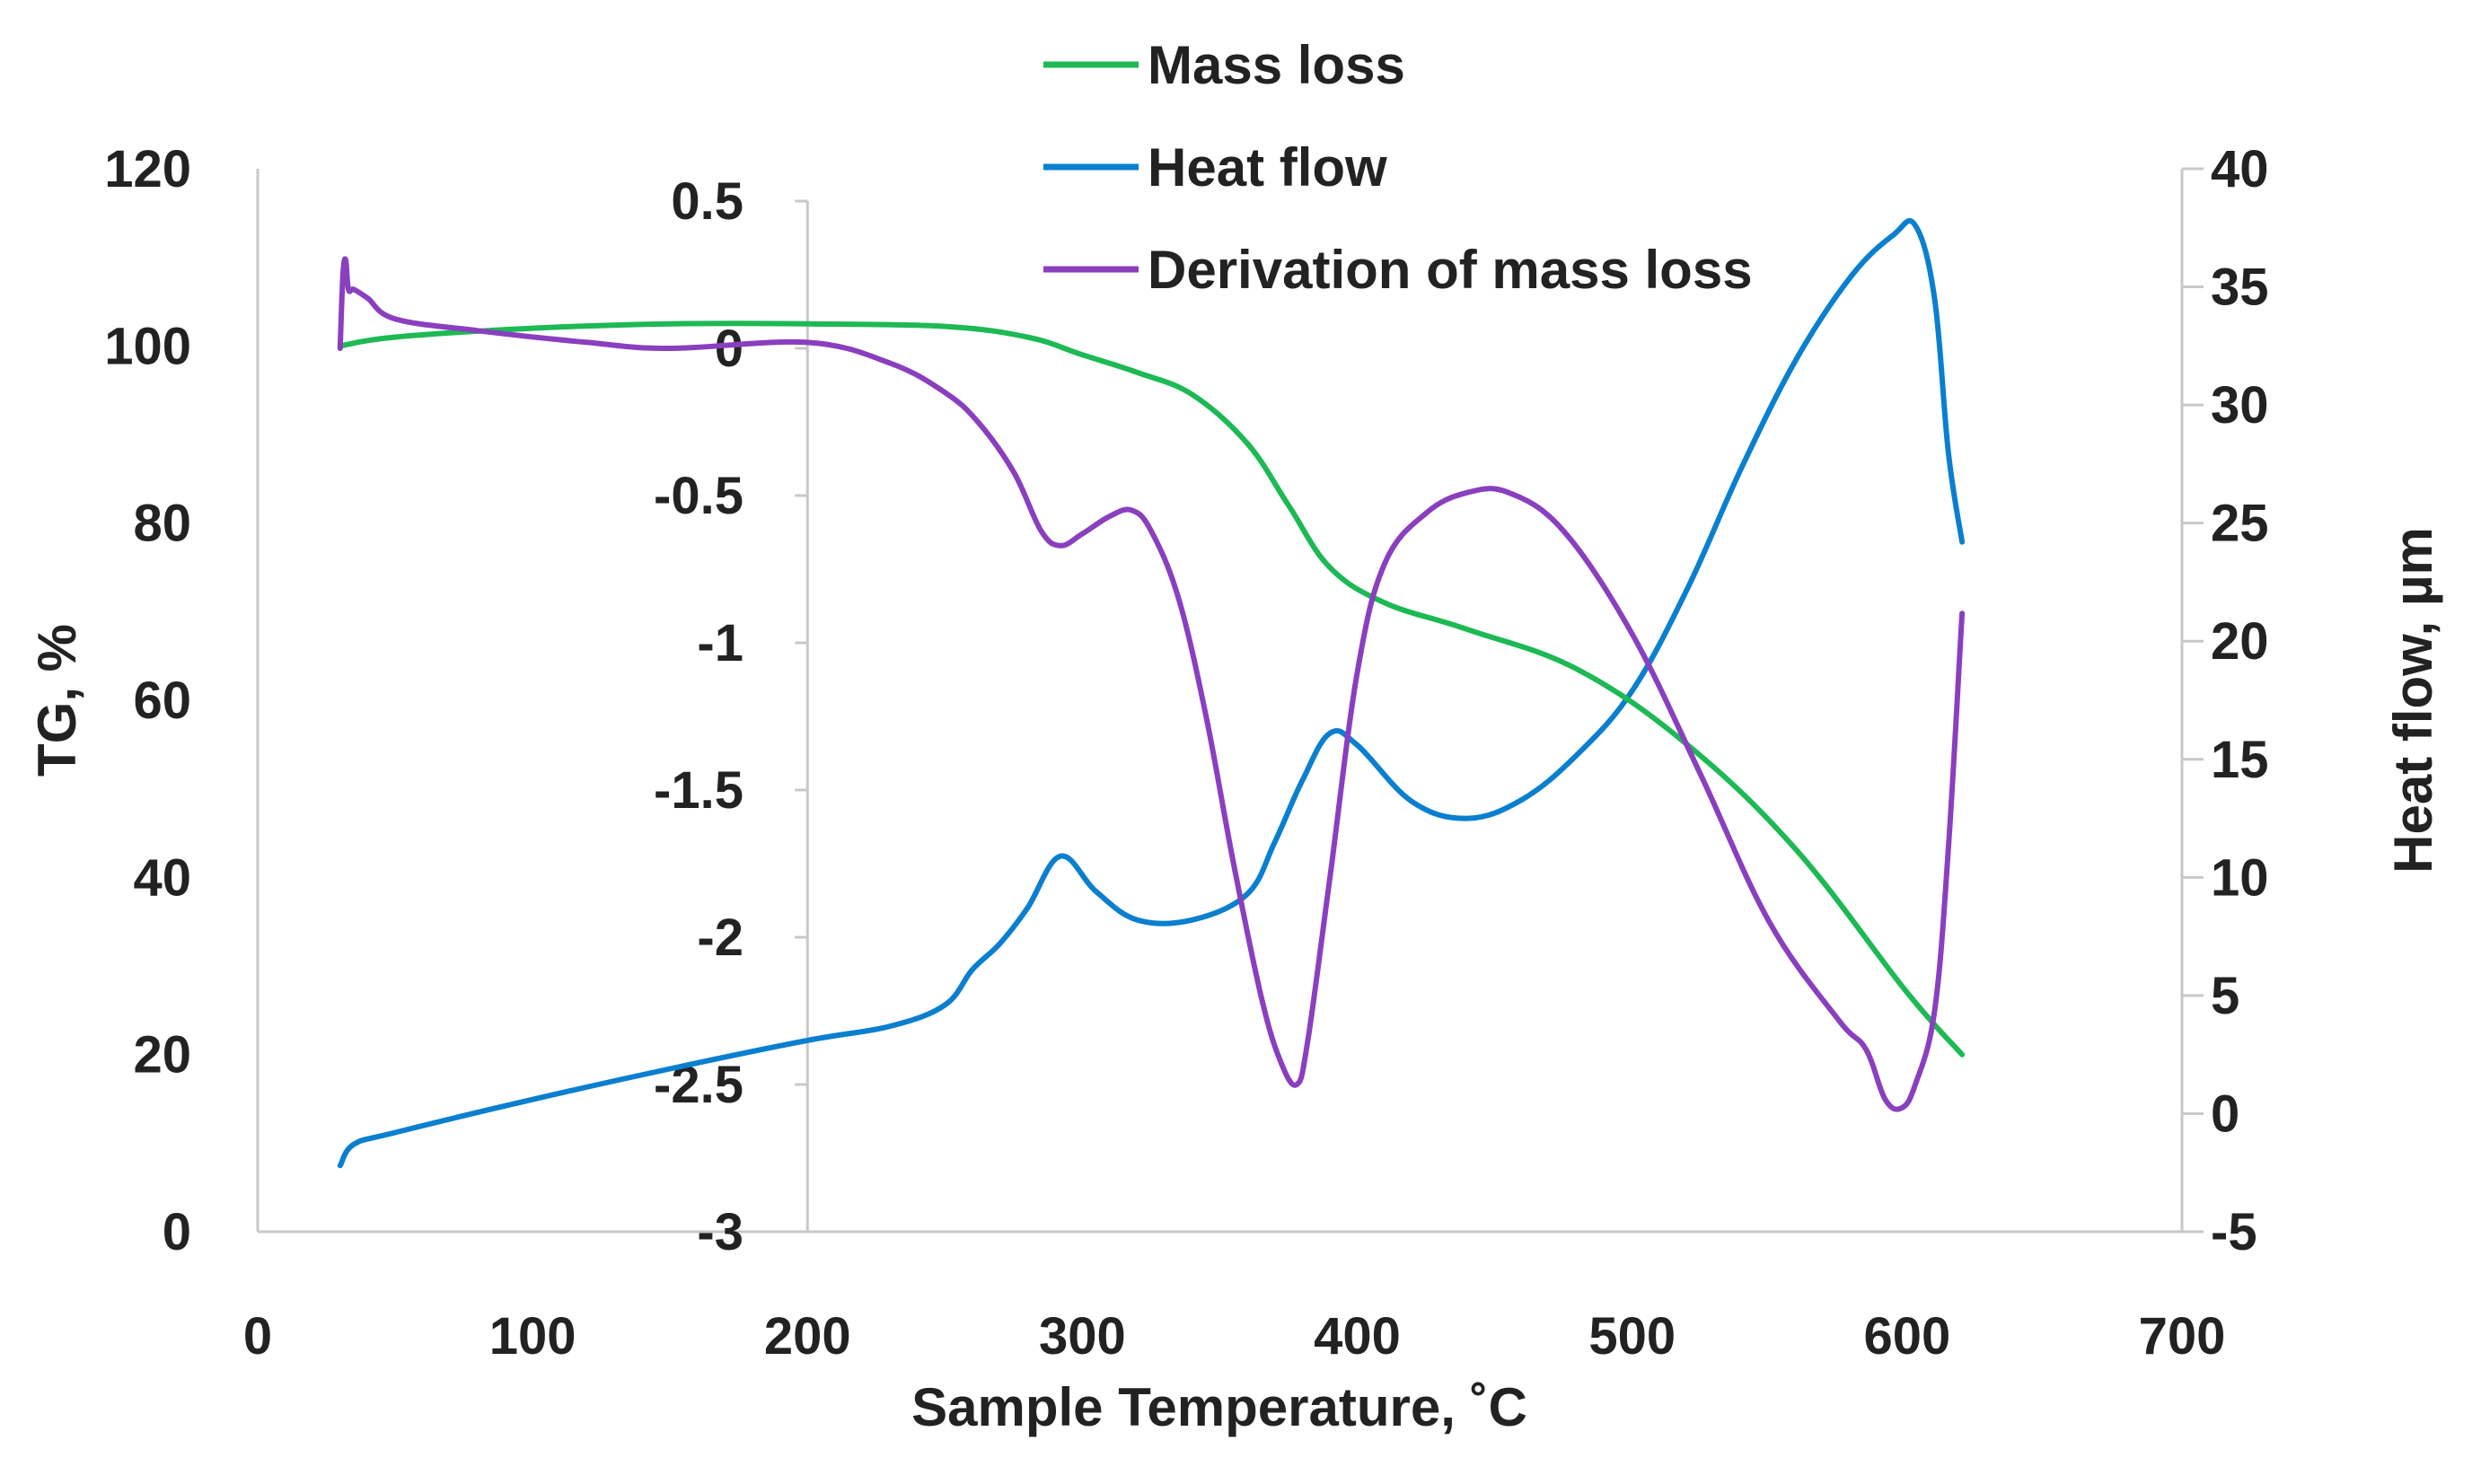 The height and width of the screenshot is (1484, 2481). I want to click on legend-label-heat-flow: Heat flow, so click(1267, 167).